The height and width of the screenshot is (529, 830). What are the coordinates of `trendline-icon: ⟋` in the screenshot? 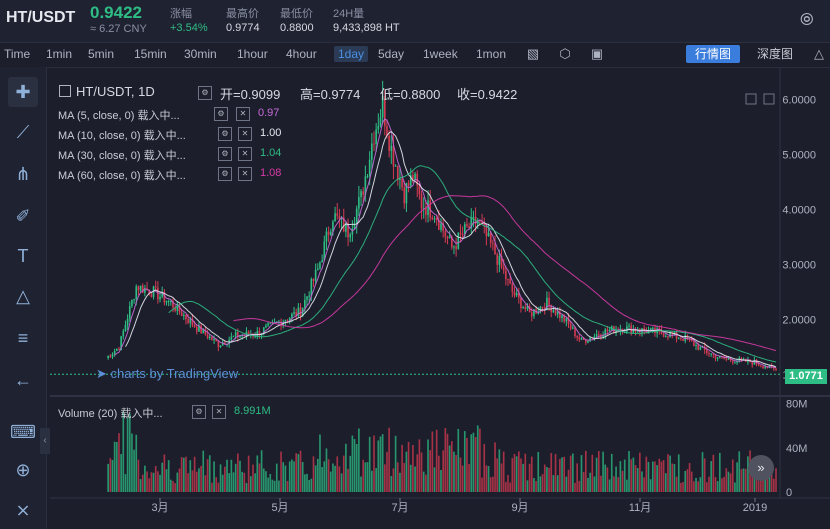 It's located at (23, 132).